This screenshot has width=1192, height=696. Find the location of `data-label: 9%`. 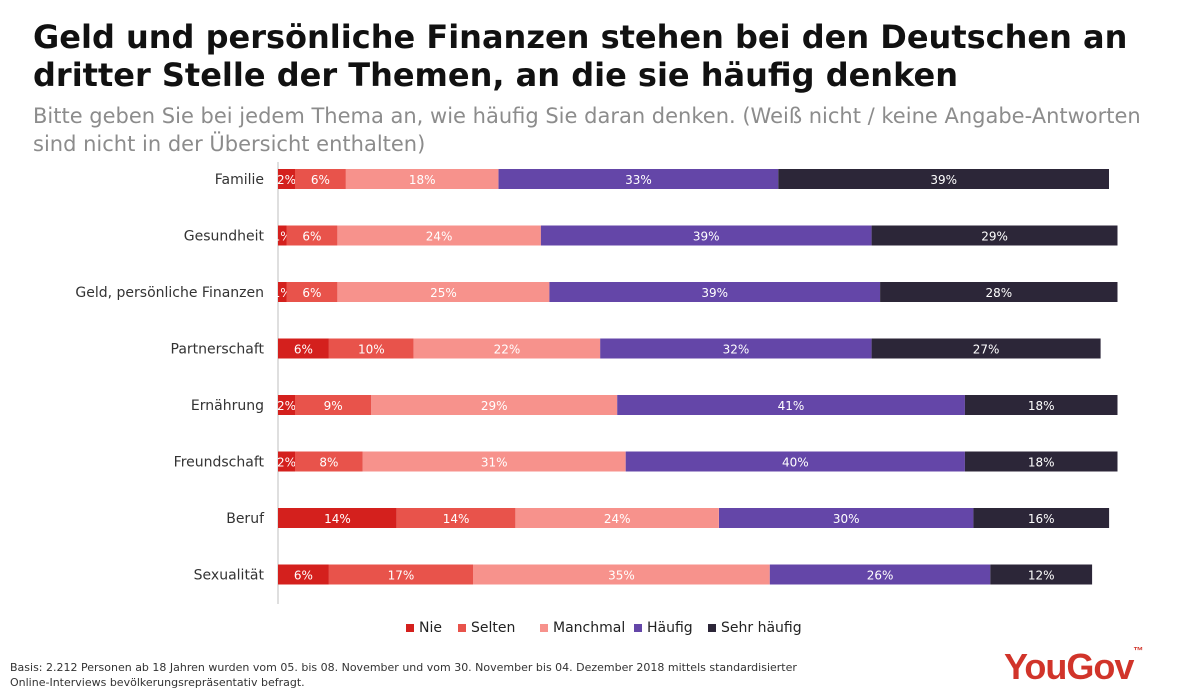

data-label: 9% is located at coordinates (333, 406).